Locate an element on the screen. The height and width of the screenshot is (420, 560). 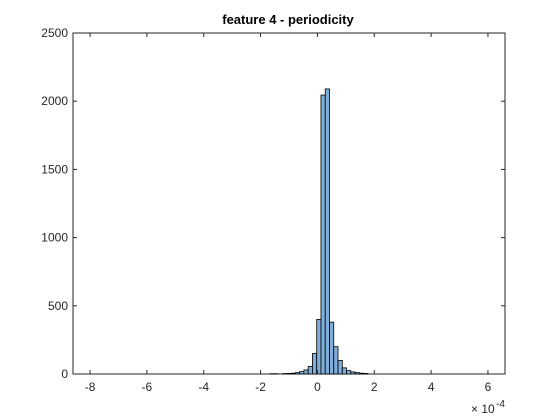
x-exponent-base: × 10 is located at coordinates (483, 409).